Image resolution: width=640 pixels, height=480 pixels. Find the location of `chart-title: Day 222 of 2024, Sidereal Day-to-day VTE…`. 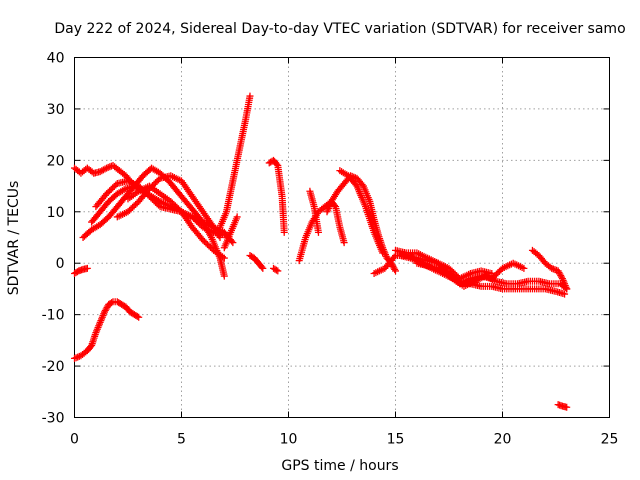

chart-title: Day 222 of 2024, Sidereal Day-to-day VTE… is located at coordinates (339, 29).